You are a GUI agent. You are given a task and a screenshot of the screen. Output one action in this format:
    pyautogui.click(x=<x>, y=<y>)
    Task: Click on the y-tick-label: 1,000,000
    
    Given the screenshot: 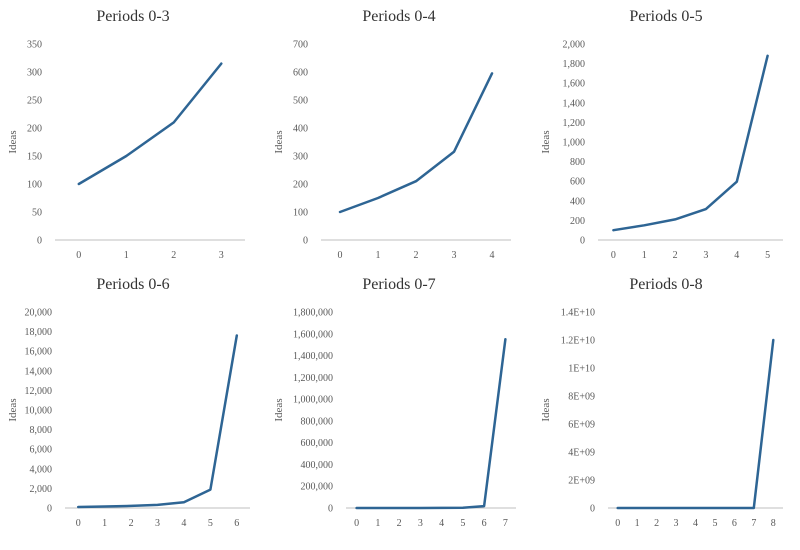 What is the action you would take?
    pyautogui.click(x=313, y=400)
    